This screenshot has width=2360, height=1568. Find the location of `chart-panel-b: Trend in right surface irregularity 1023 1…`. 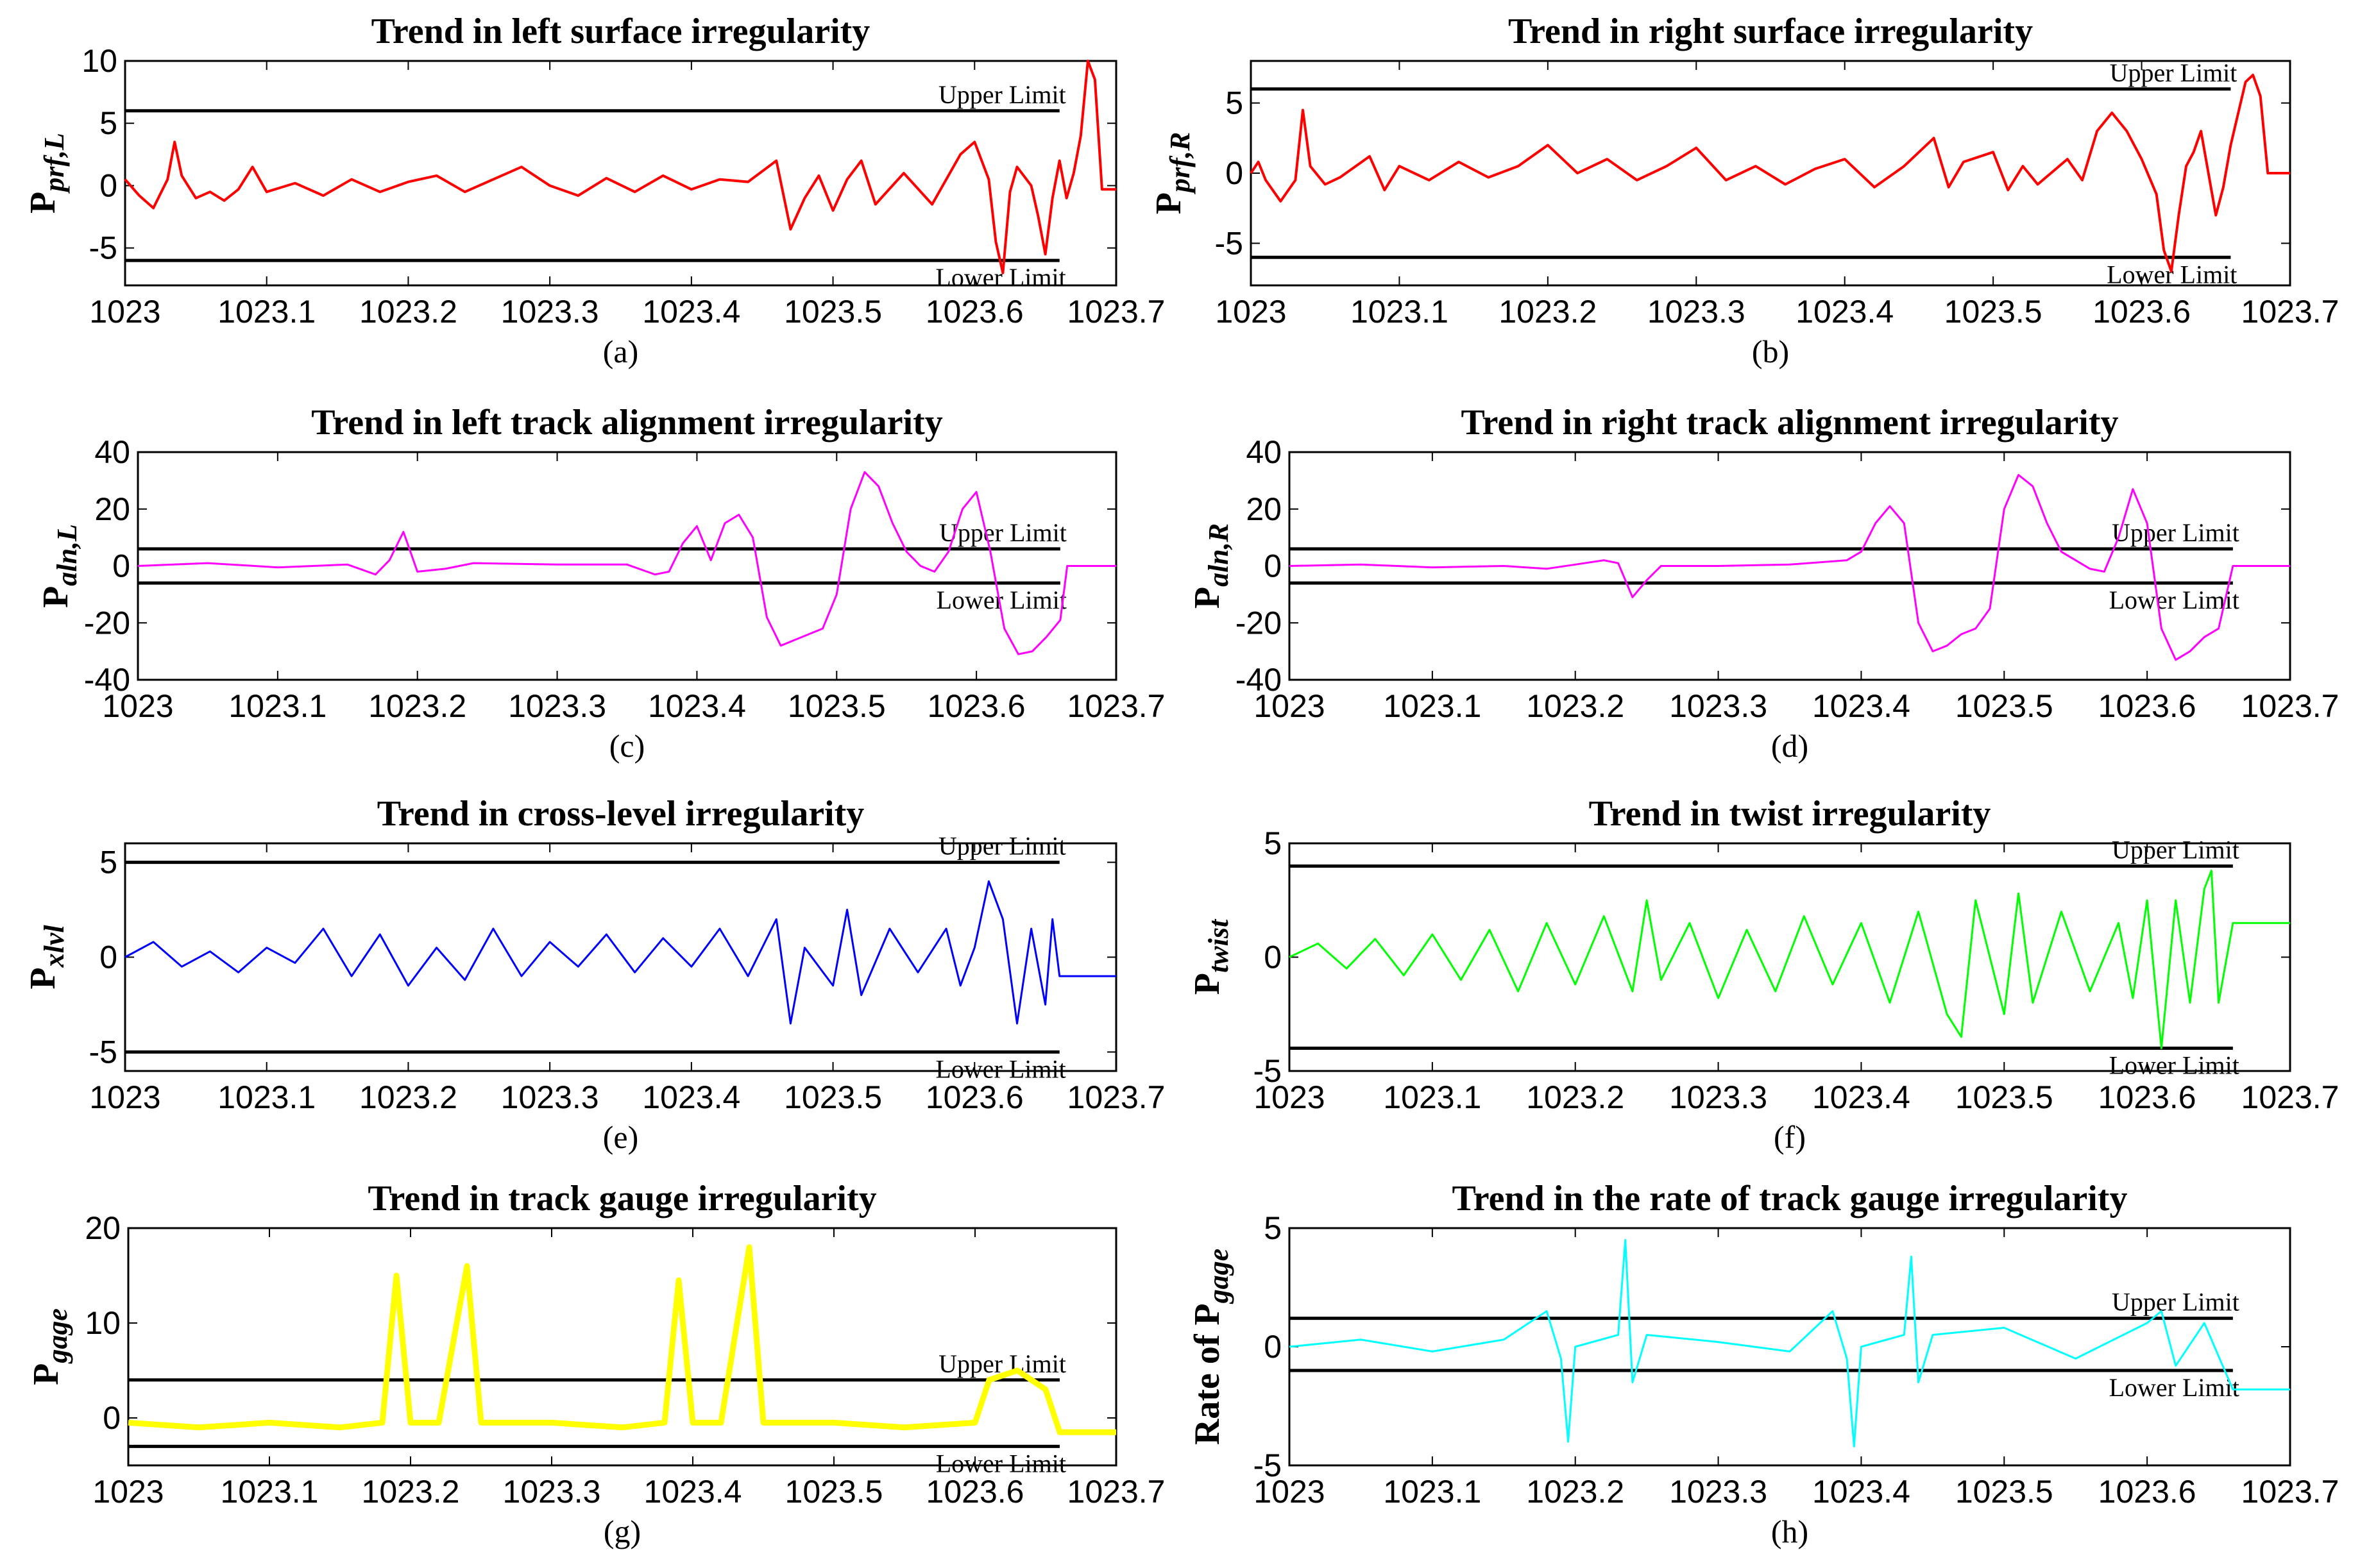

chart-panel-b: Trend in right surface irregularity 1023 1… is located at coordinates (1744, 191).